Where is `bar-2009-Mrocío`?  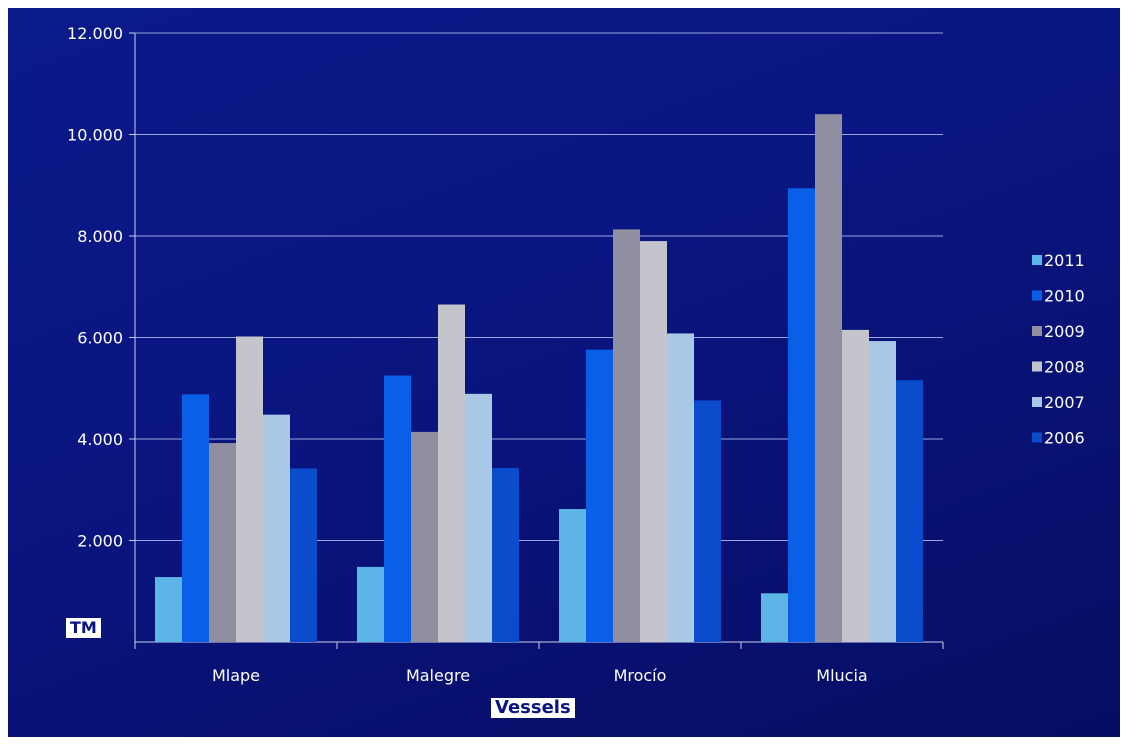
bar-2009-Mrocío is located at coordinates (626, 435).